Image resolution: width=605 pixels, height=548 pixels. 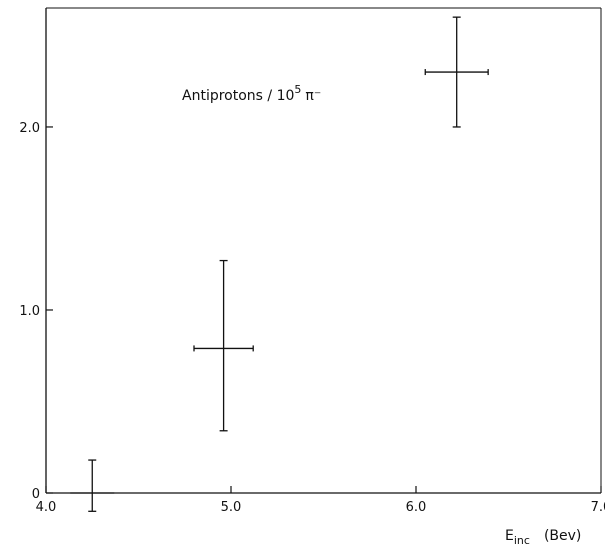 I want to click on y-ticks: 0 1.0 2.0, so click(x=36, y=311).